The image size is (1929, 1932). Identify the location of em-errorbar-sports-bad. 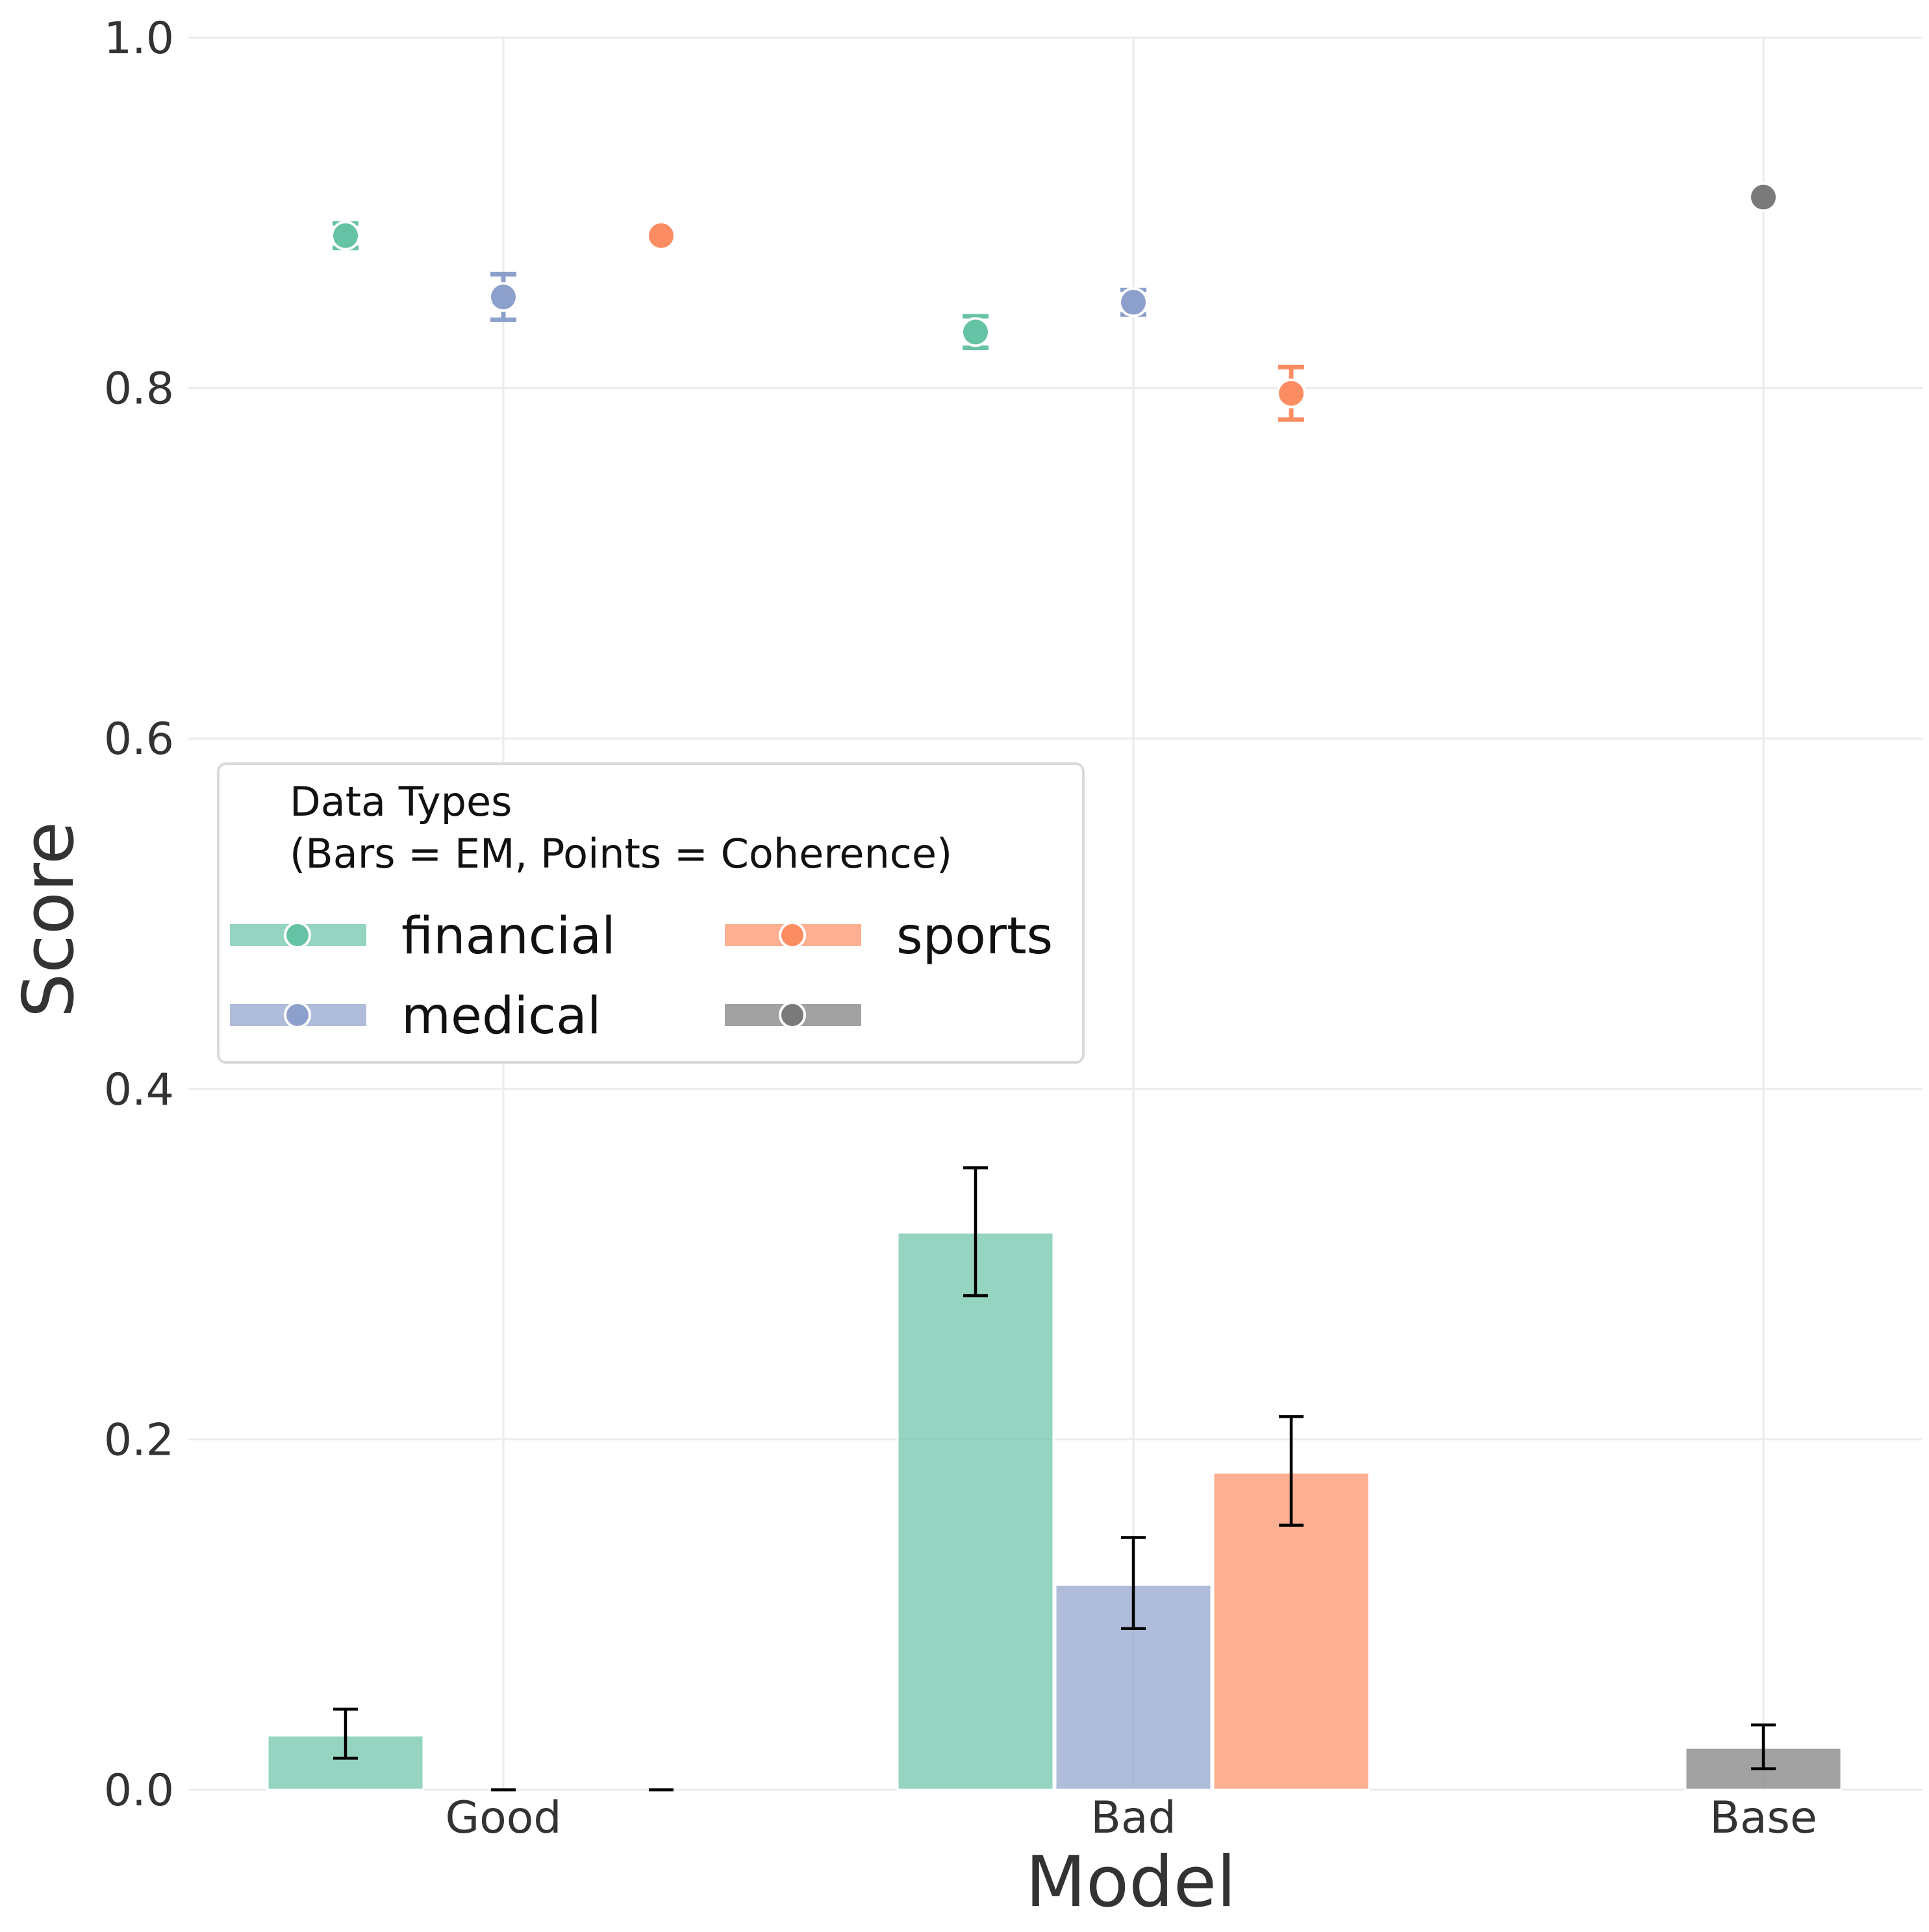
(1291, 1471).